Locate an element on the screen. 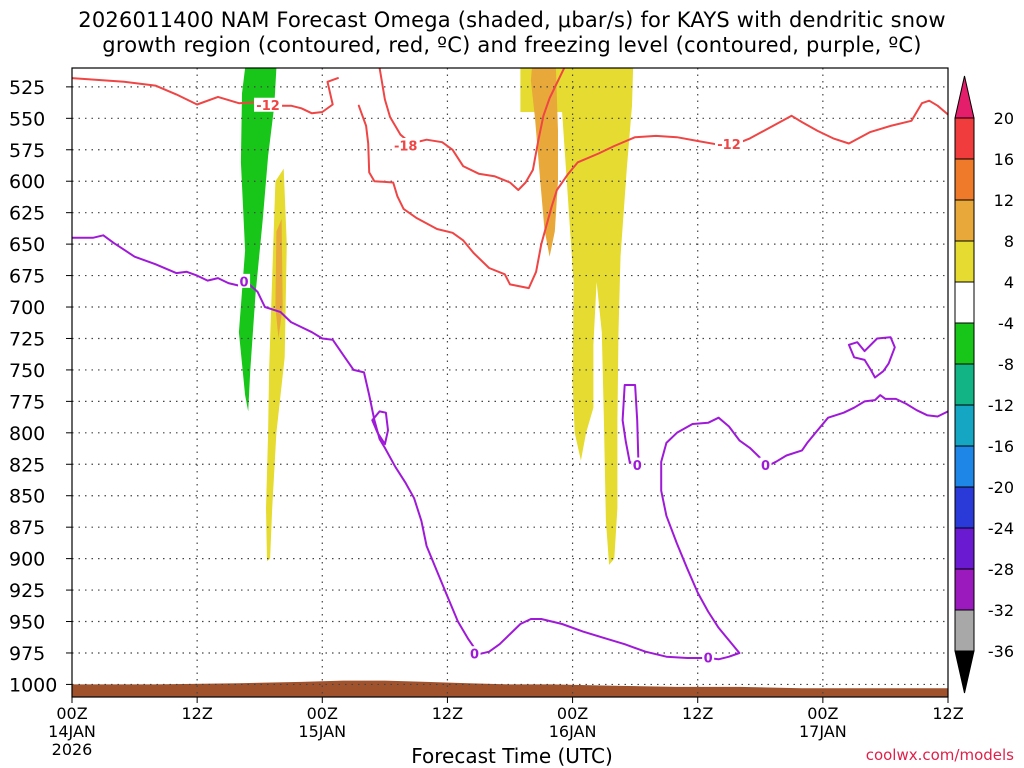 The width and height of the screenshot is (1024, 768). contour-label-1: -12 is located at coordinates (729, 145).